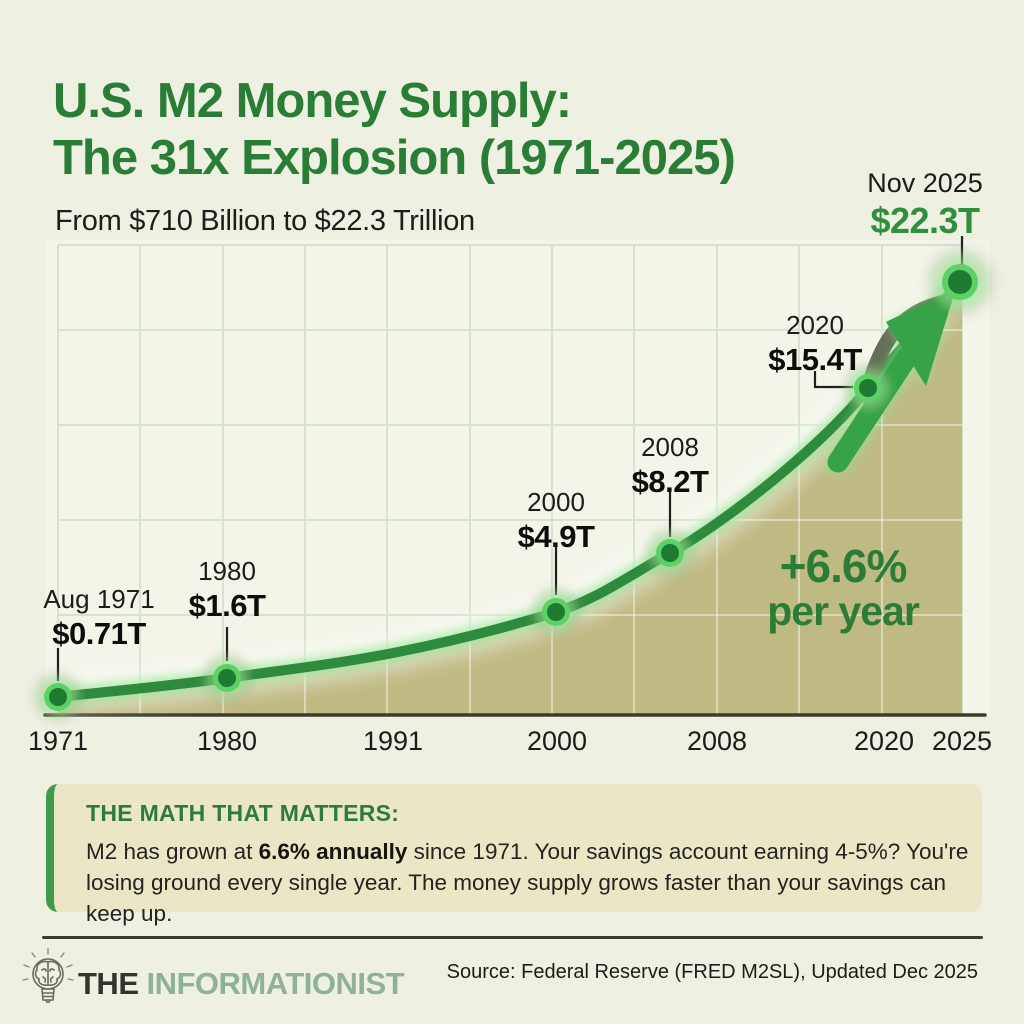 This screenshot has width=1024, height=1024. What do you see at coordinates (48, 976) in the screenshot?
I see `lightbulb-brain-icon` at bounding box center [48, 976].